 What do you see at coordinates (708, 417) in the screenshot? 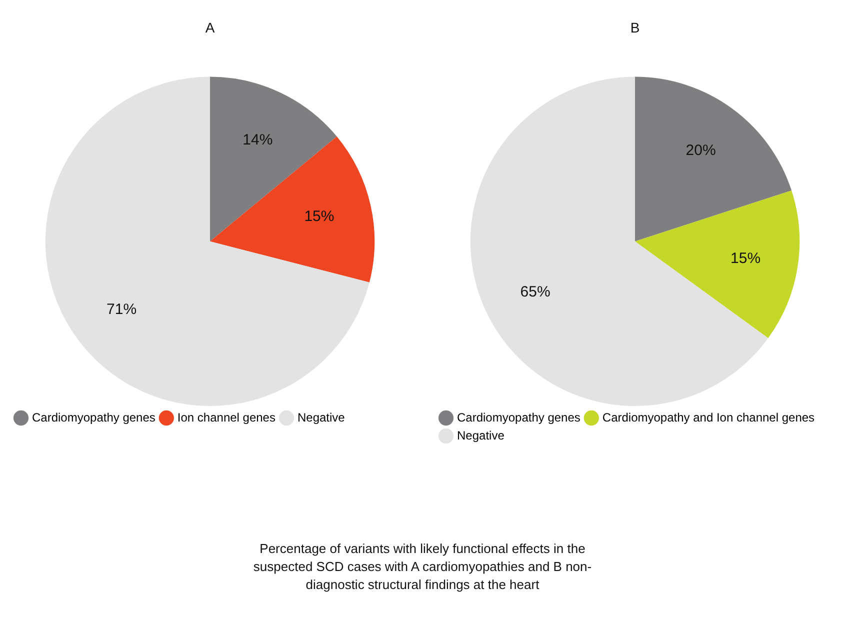
I see `legend-label: Cardiomyopathy and Ion channel genes` at bounding box center [708, 417].